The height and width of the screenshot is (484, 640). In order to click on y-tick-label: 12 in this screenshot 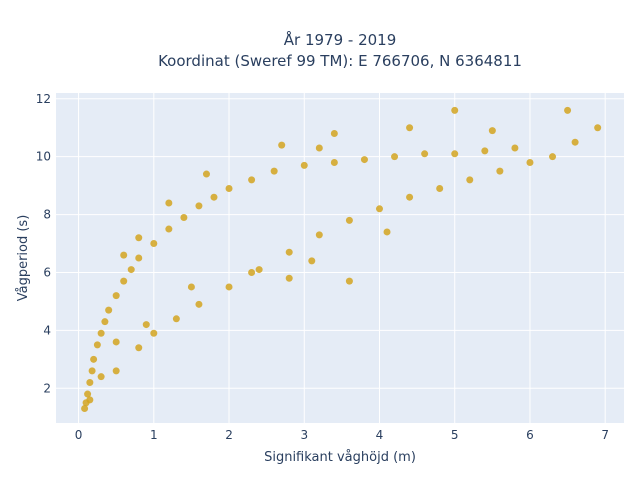, I will do `click(43, 99)`.